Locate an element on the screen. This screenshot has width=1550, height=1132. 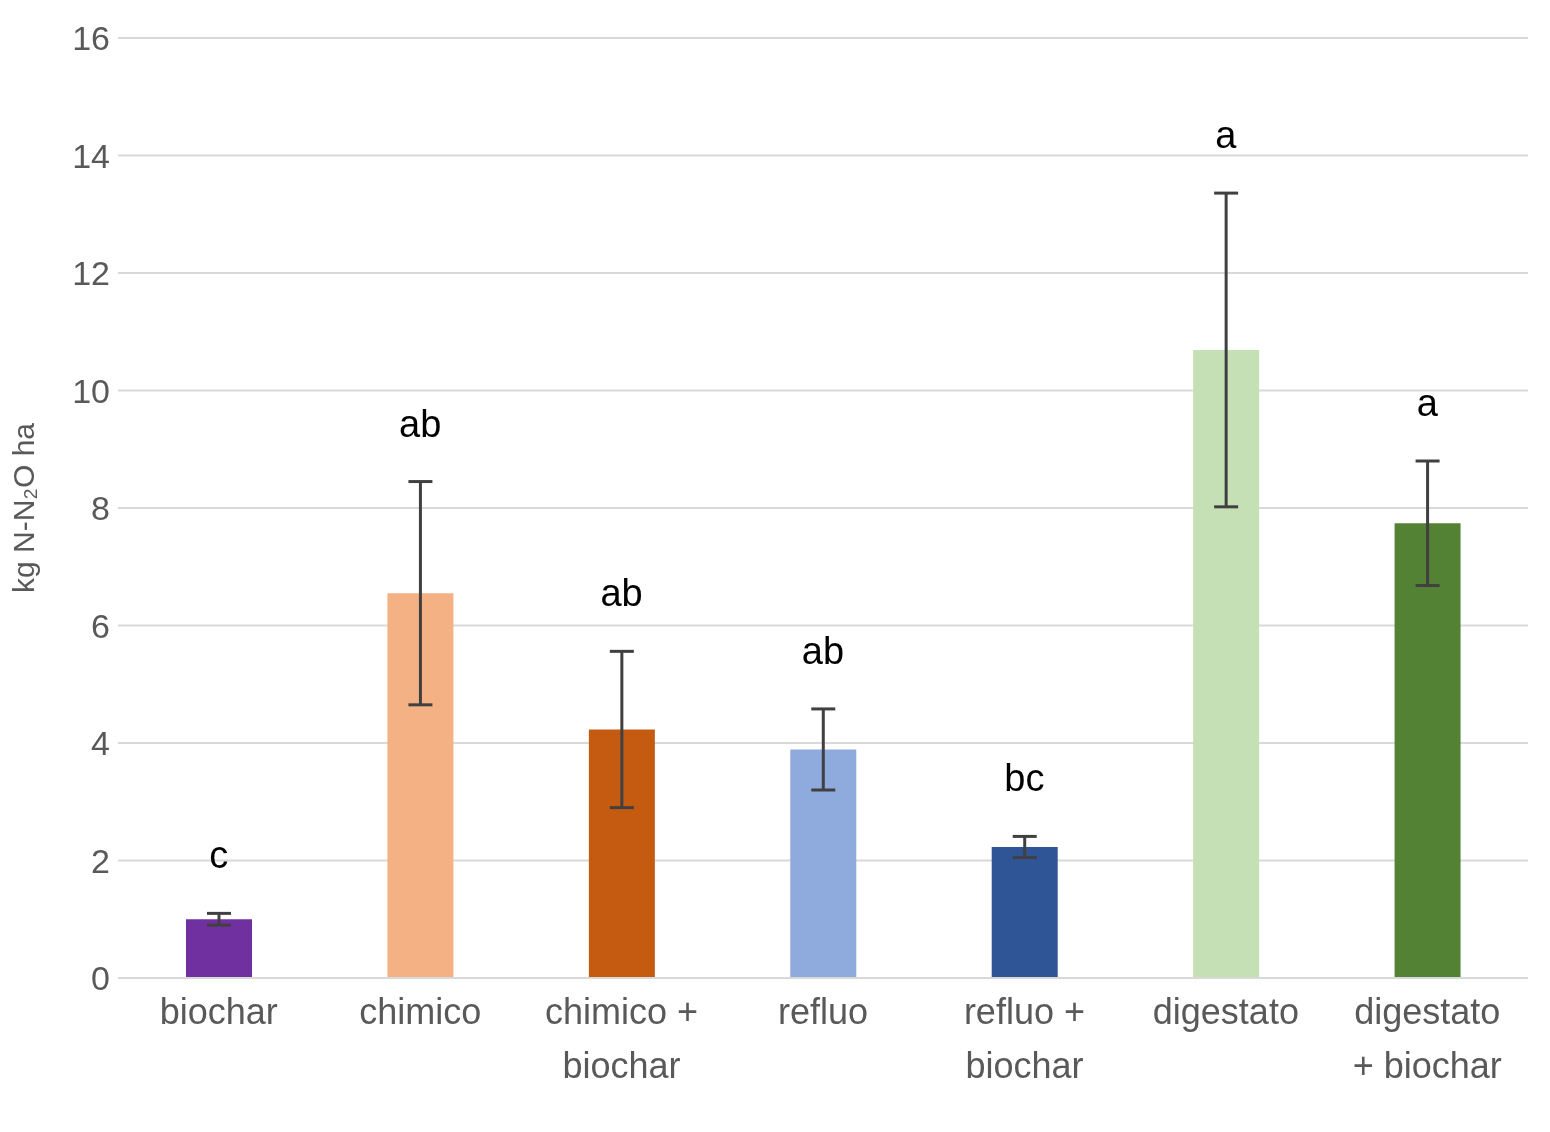
x-tick-label: digestato + biochar is located at coordinates (1427, 1038).